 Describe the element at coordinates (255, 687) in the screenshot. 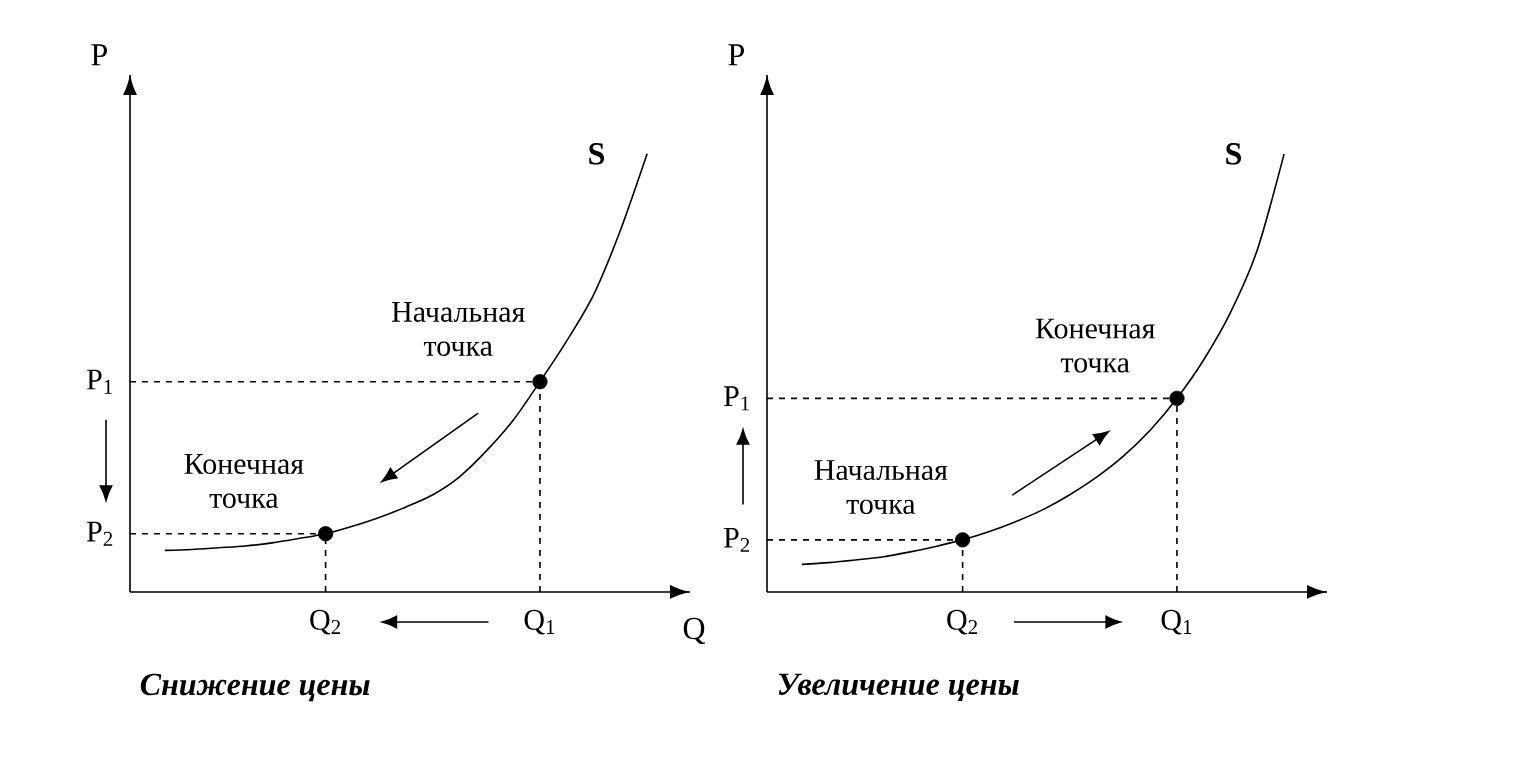

I see `text: Снижение цены` at that location.